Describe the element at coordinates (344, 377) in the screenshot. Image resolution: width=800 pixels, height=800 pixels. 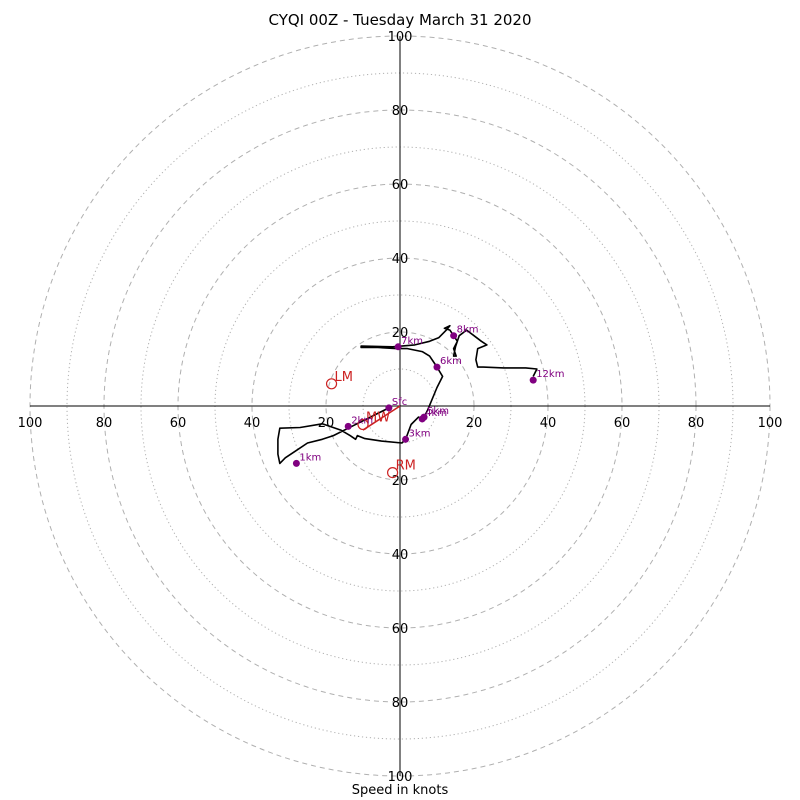
I see `storm-motion-label: LM` at that location.